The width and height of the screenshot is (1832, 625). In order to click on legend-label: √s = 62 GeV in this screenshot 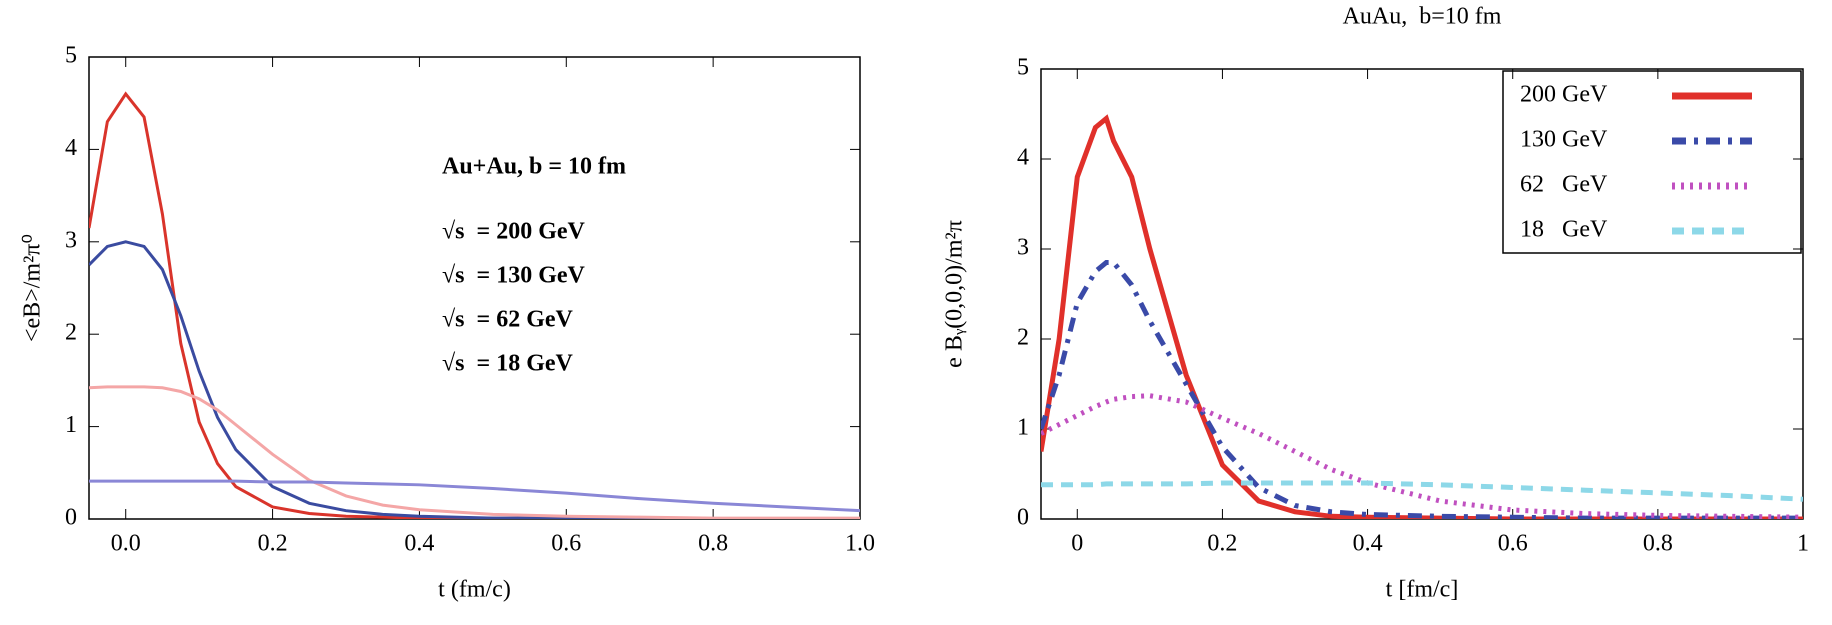, I will do `click(508, 320)`.